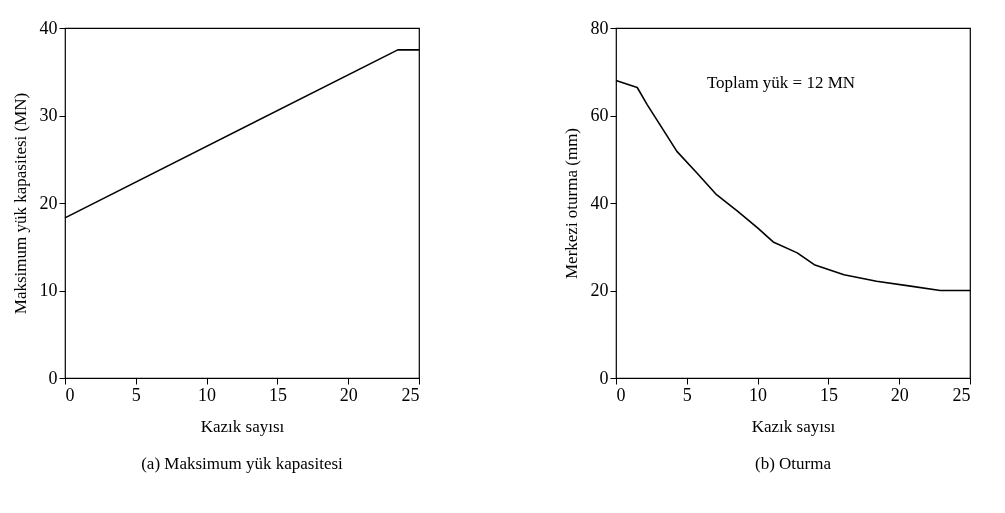  I want to click on y-axis-title: Maksimum yük kapasitesi (MN), so click(20, 203).